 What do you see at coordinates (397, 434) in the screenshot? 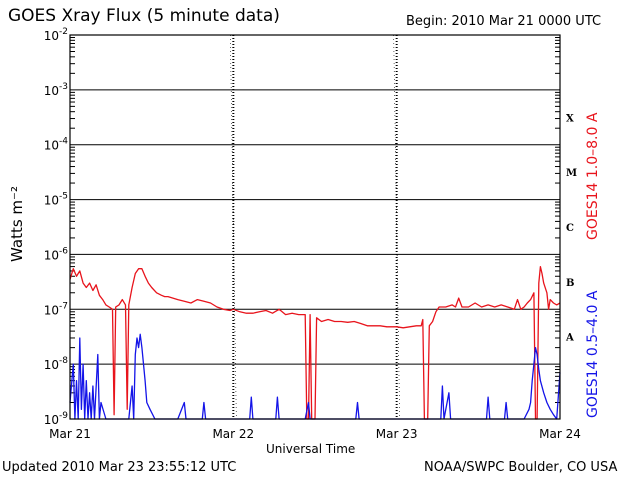
I see `x-tick-label: Mar 23` at bounding box center [397, 434].